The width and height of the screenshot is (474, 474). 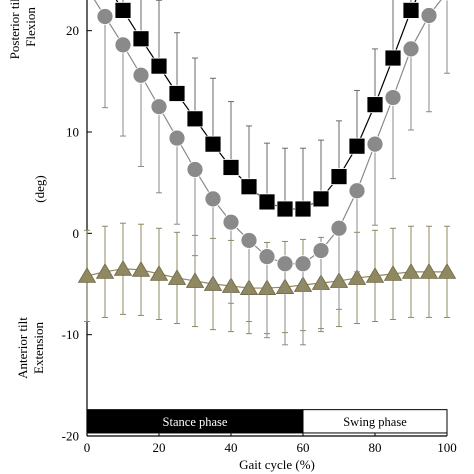 What do you see at coordinates (375, 447) in the screenshot?
I see `x-tick-label: 80` at bounding box center [375, 447].